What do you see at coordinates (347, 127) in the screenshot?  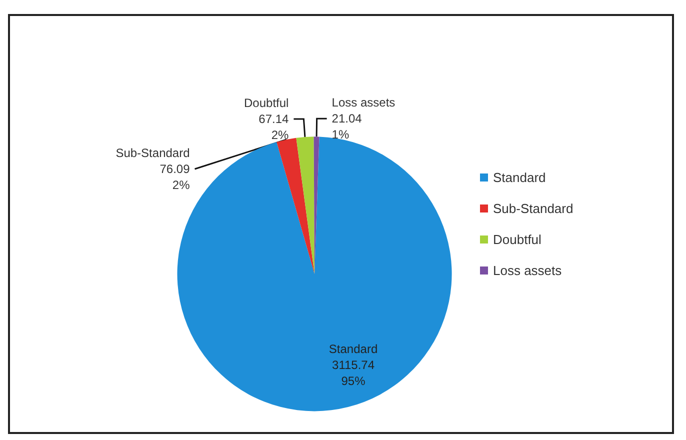 I see `data-label: 21.04 1%` at bounding box center [347, 127].